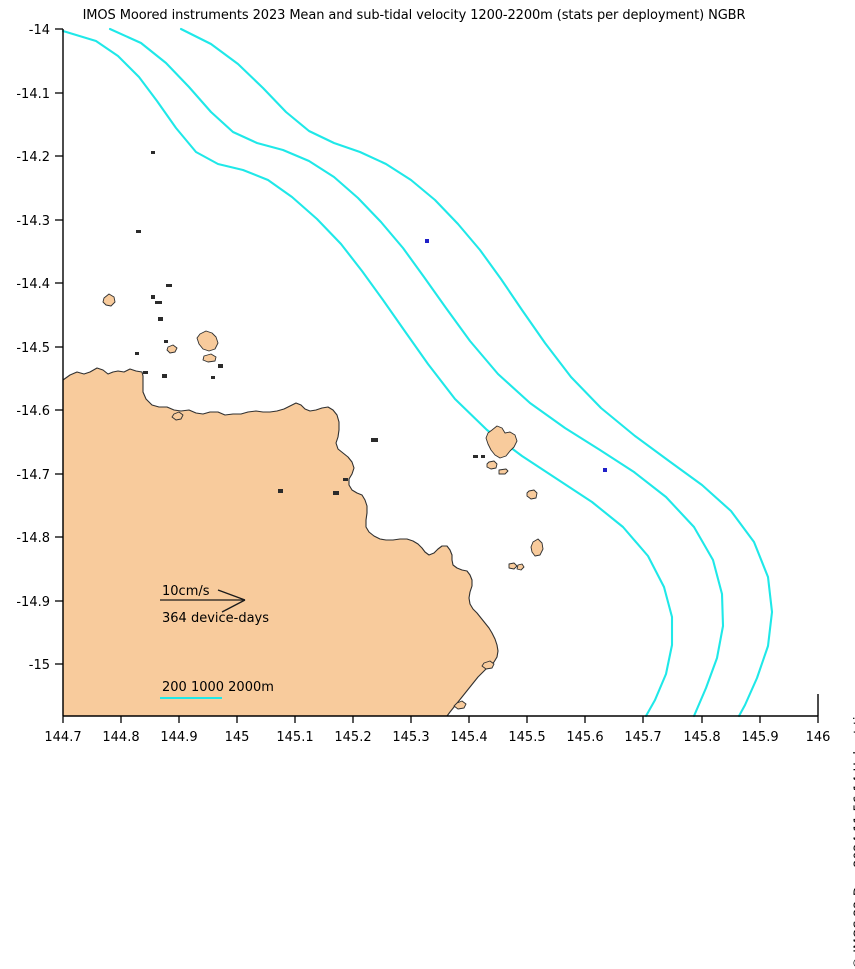 Image resolution: width=855 pixels, height=969 pixels. What do you see at coordinates (177, 416) in the screenshot?
I see `reef-island-north-e` at bounding box center [177, 416].